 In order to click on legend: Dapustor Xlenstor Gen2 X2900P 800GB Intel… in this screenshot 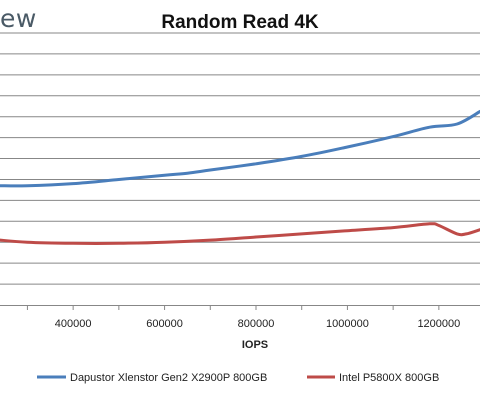, I will do `click(238, 378)`.